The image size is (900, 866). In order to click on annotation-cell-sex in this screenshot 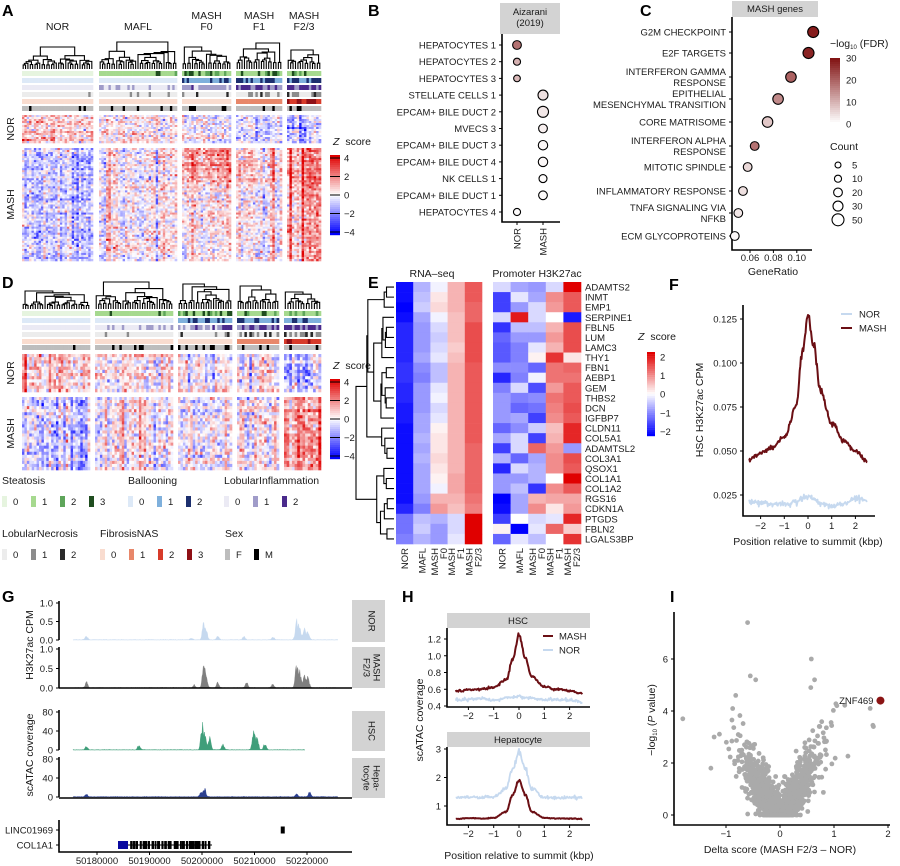, I will do `click(77, 108)`.